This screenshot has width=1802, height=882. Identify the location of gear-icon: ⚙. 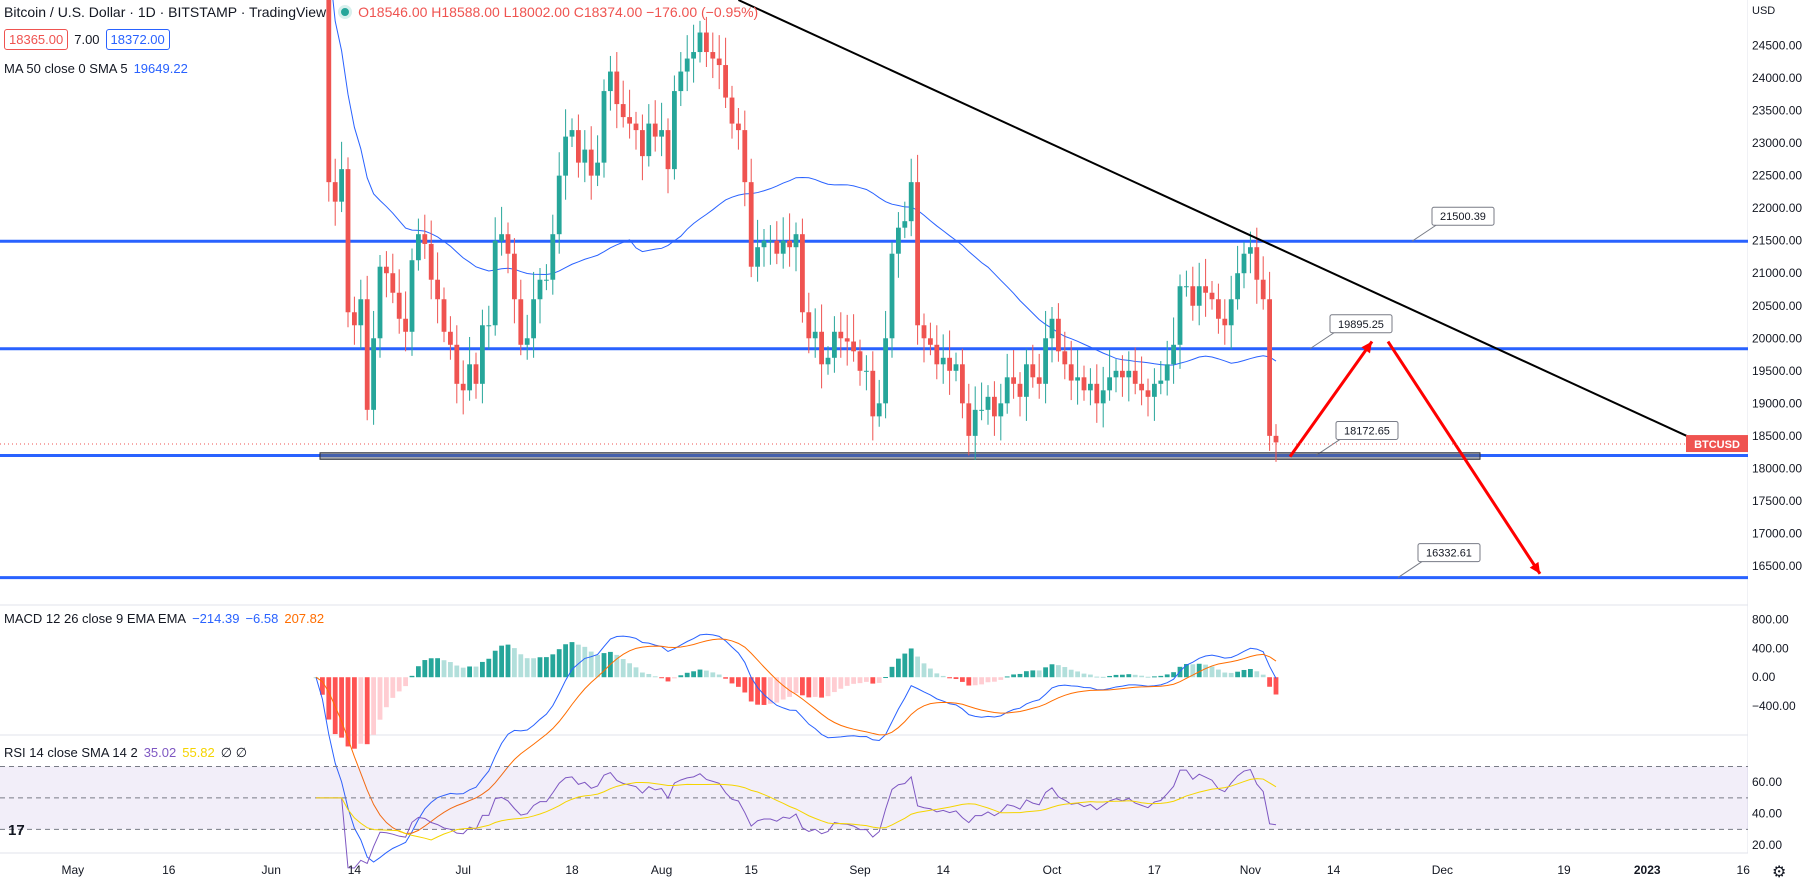
(1779, 872).